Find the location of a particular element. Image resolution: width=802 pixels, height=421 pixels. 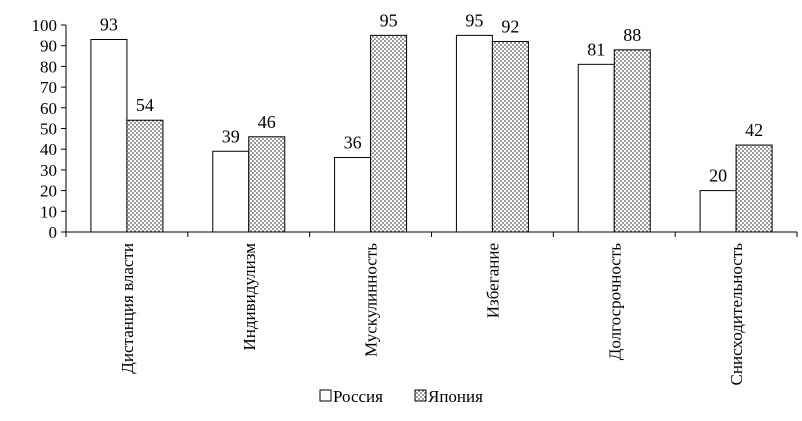

category-label: Дистанция власти is located at coordinates (127, 308).